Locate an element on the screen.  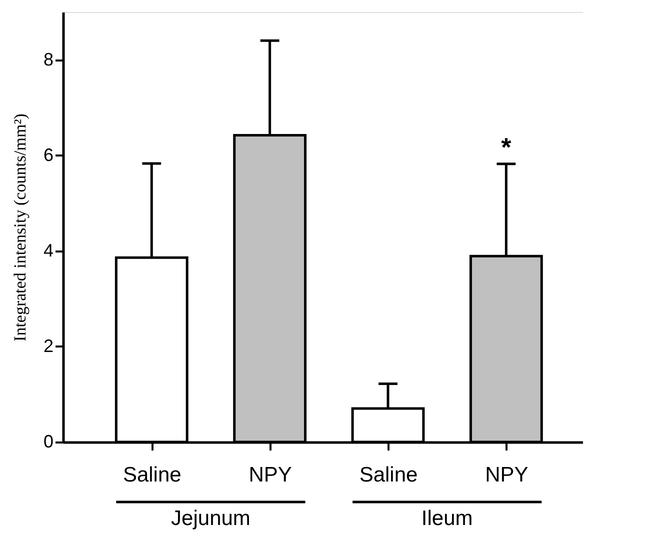
y-tick-label: 2 is located at coordinates (48, 346).